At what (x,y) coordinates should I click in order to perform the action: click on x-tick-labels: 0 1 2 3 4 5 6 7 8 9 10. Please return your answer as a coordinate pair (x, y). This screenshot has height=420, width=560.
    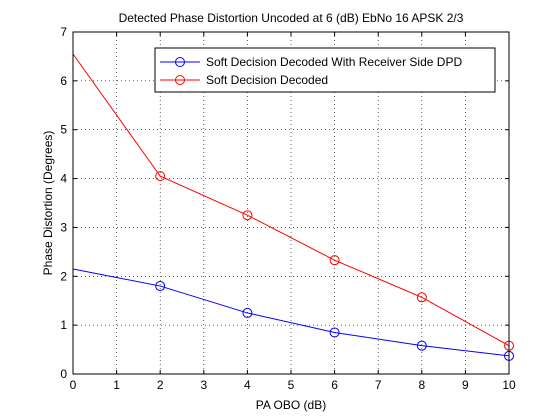
    Looking at the image, I should click on (293, 385).